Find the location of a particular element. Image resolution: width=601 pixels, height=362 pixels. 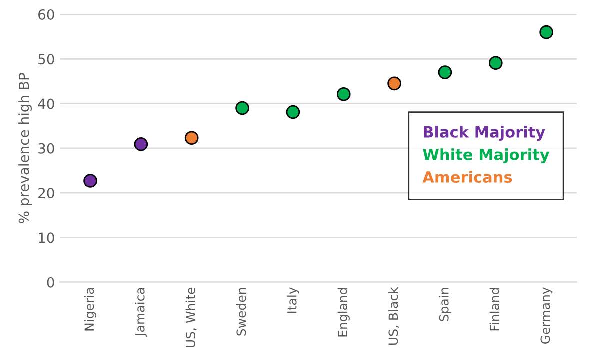

x-tick-label: Finland is located at coordinates (495, 309).